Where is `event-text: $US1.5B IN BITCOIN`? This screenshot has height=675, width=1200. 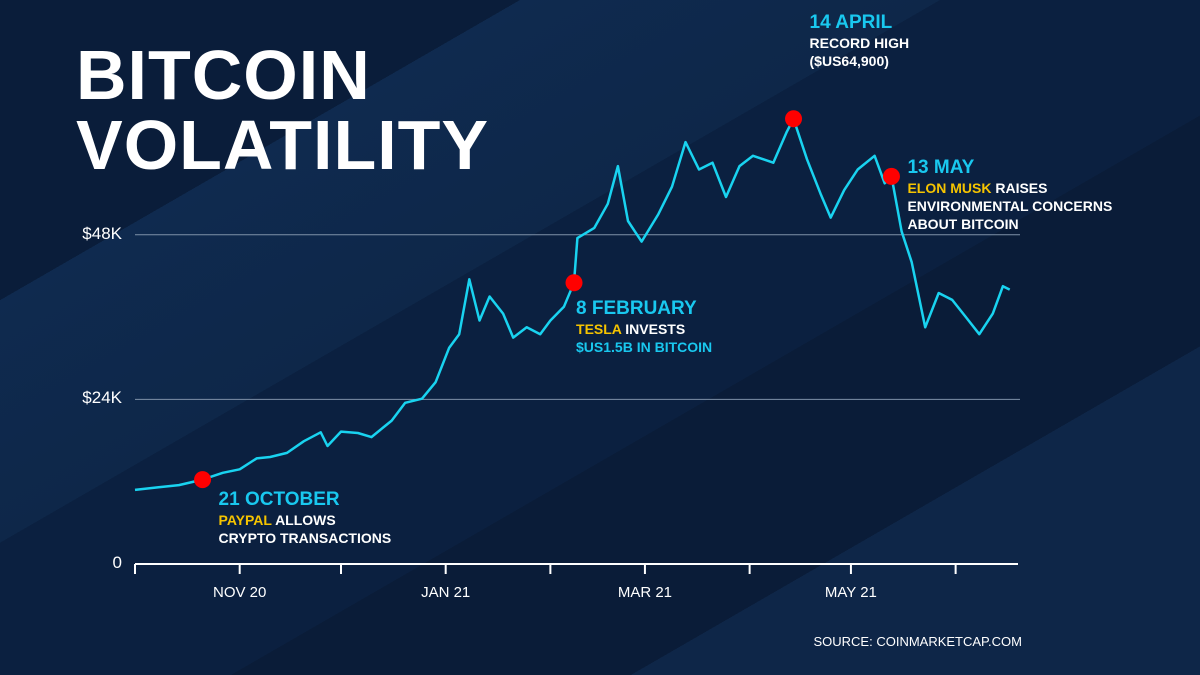 event-text: $US1.5B IN BITCOIN is located at coordinates (644, 346).